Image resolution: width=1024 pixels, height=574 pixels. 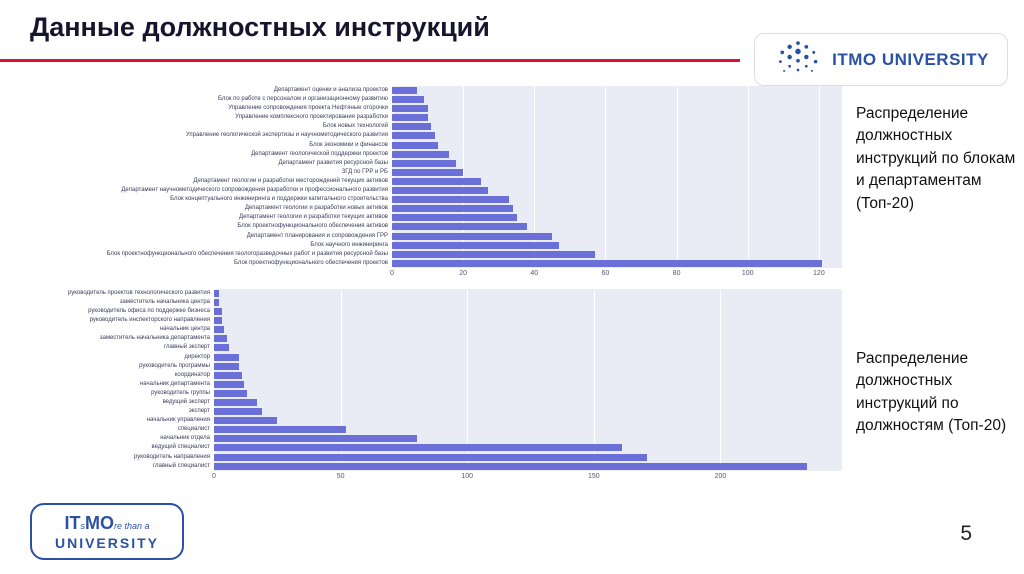 I want to click on plot-area, so click(x=617, y=177).